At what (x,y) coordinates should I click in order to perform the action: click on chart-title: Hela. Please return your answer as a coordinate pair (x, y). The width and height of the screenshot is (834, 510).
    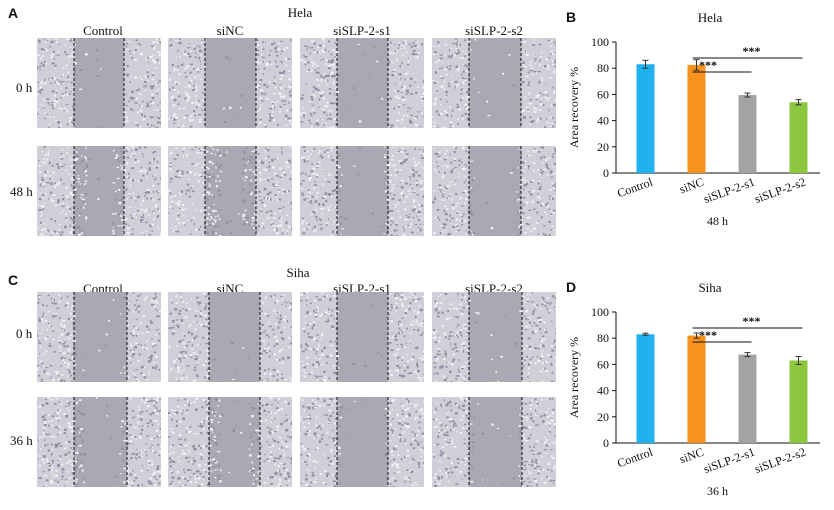
    Looking at the image, I should click on (710, 17).